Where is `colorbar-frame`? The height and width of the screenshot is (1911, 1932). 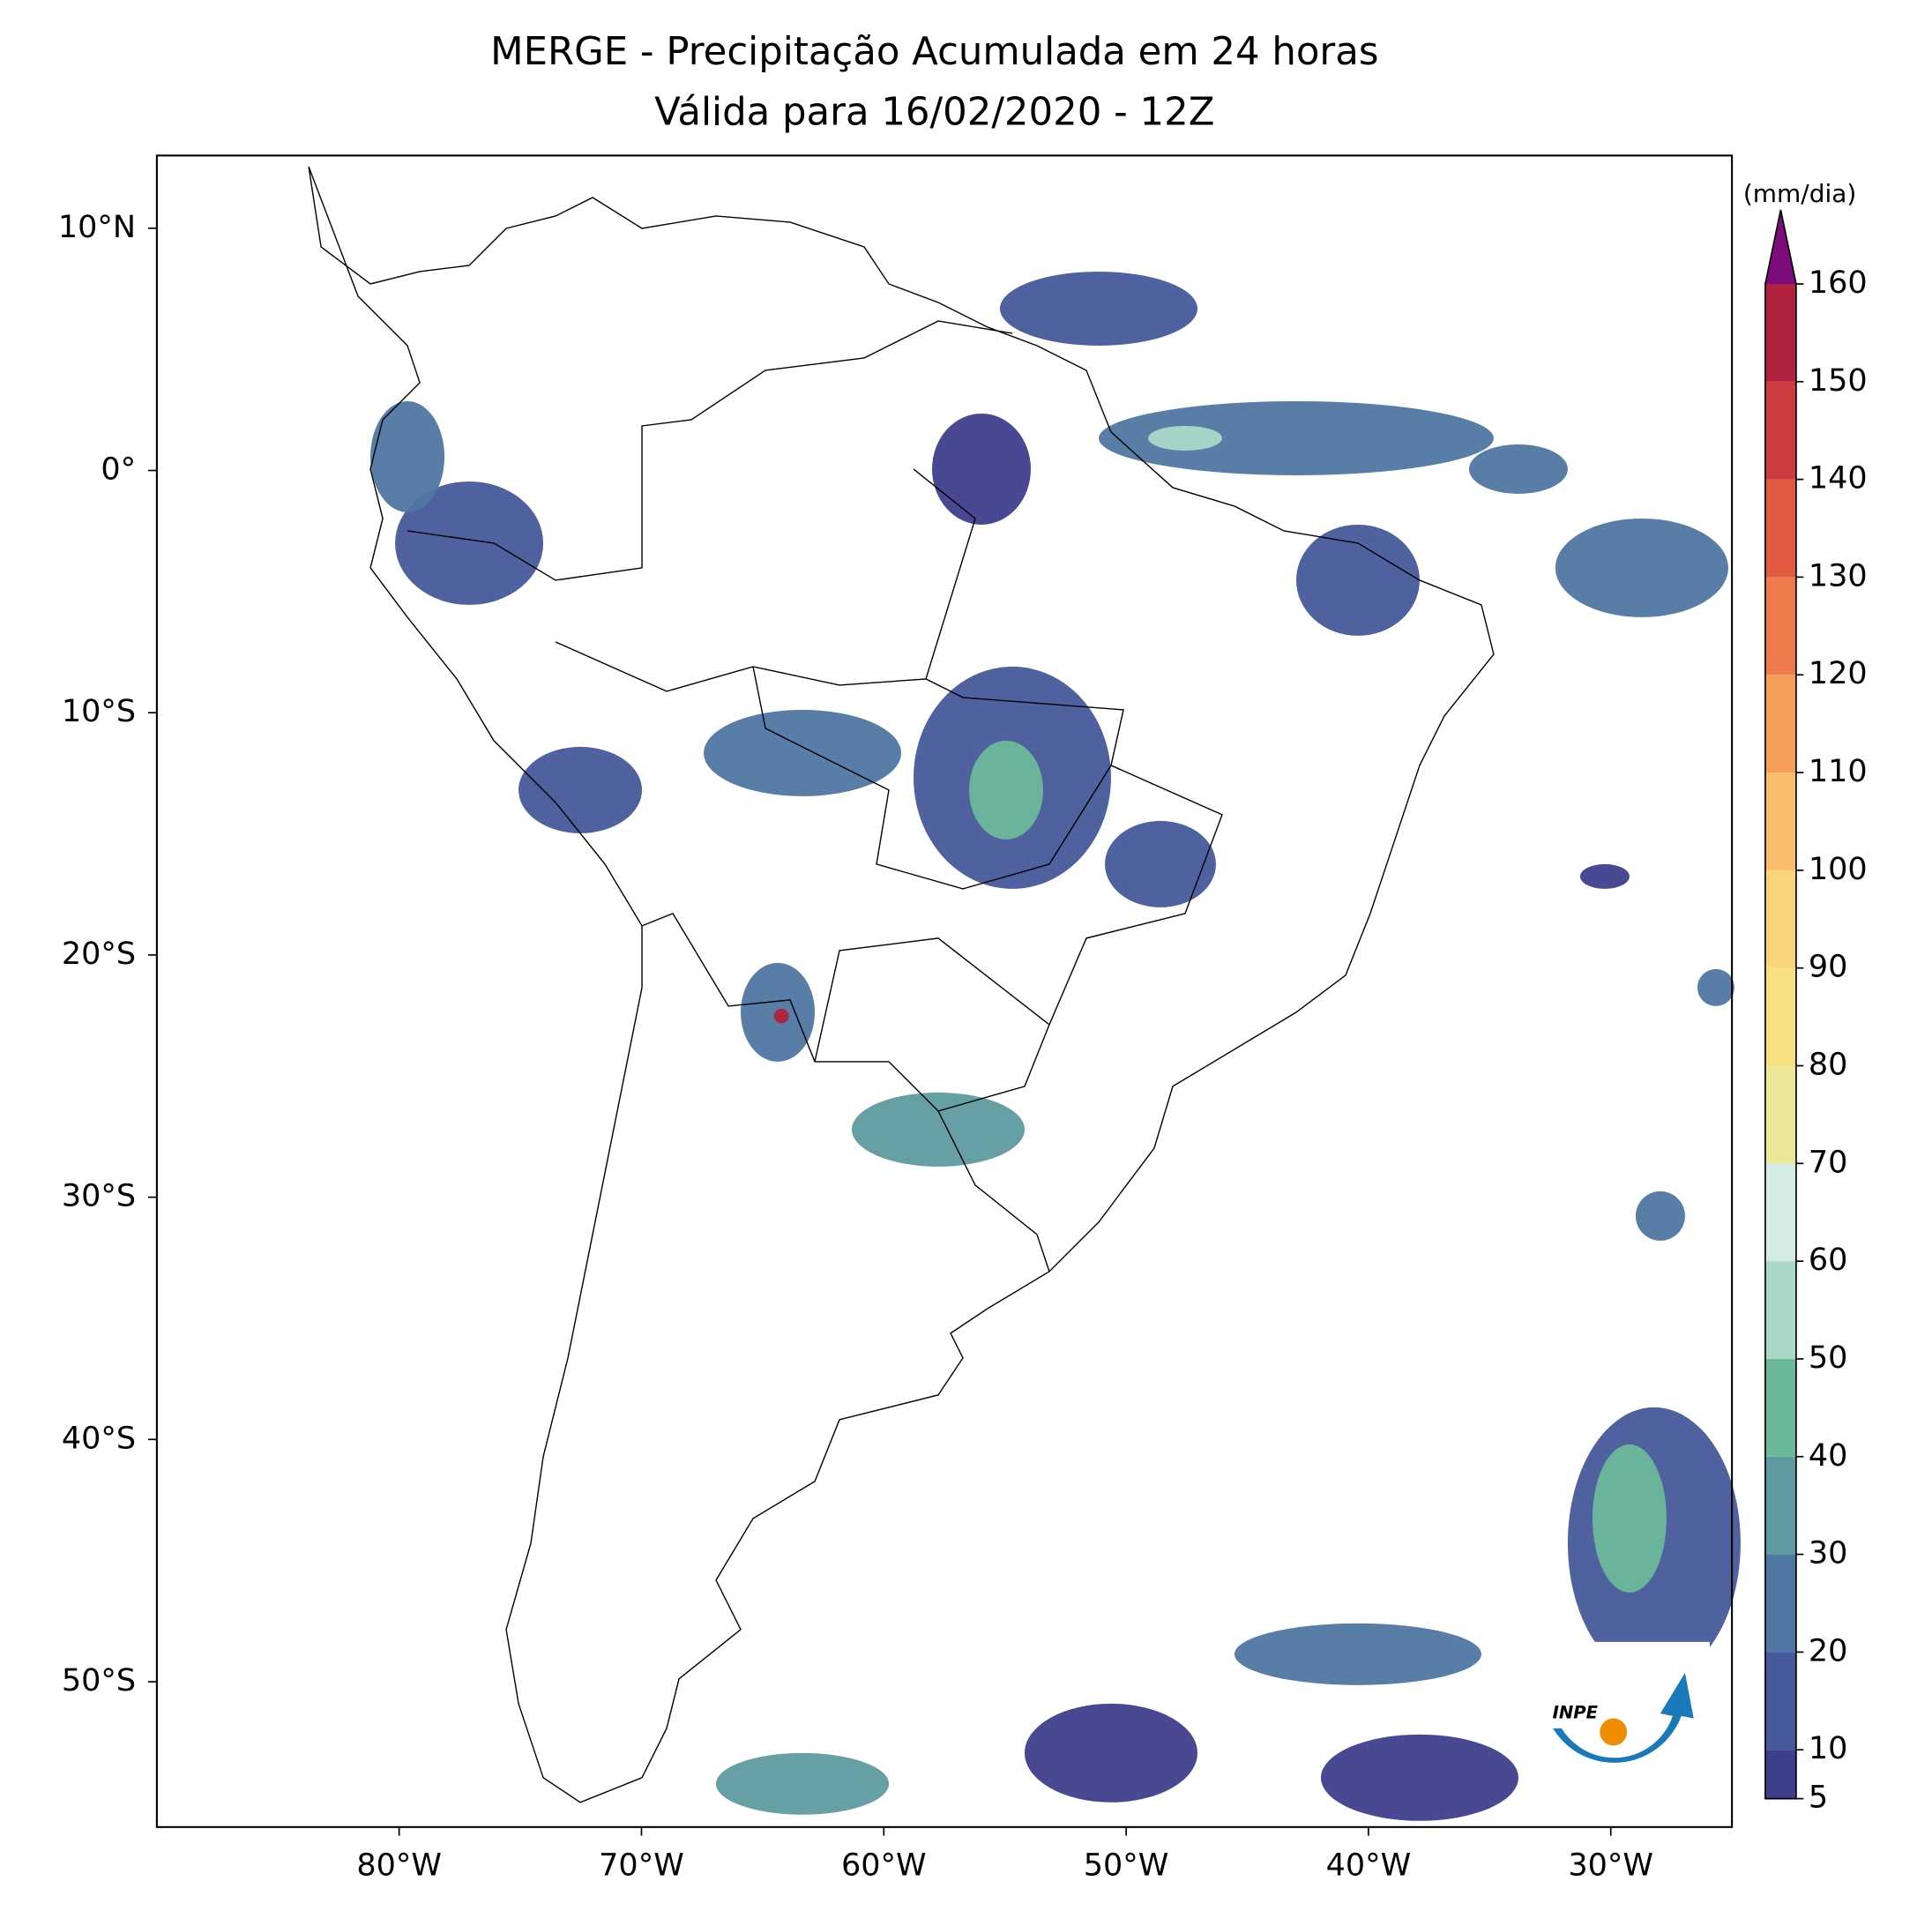 colorbar-frame is located at coordinates (1780, 1004).